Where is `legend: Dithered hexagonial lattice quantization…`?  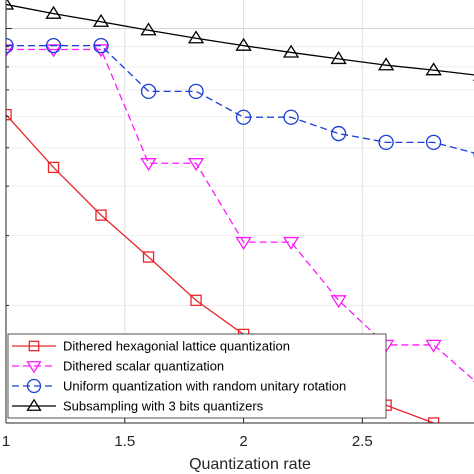 legend: Dithered hexagonial lattice quantization… is located at coordinates (197, 376).